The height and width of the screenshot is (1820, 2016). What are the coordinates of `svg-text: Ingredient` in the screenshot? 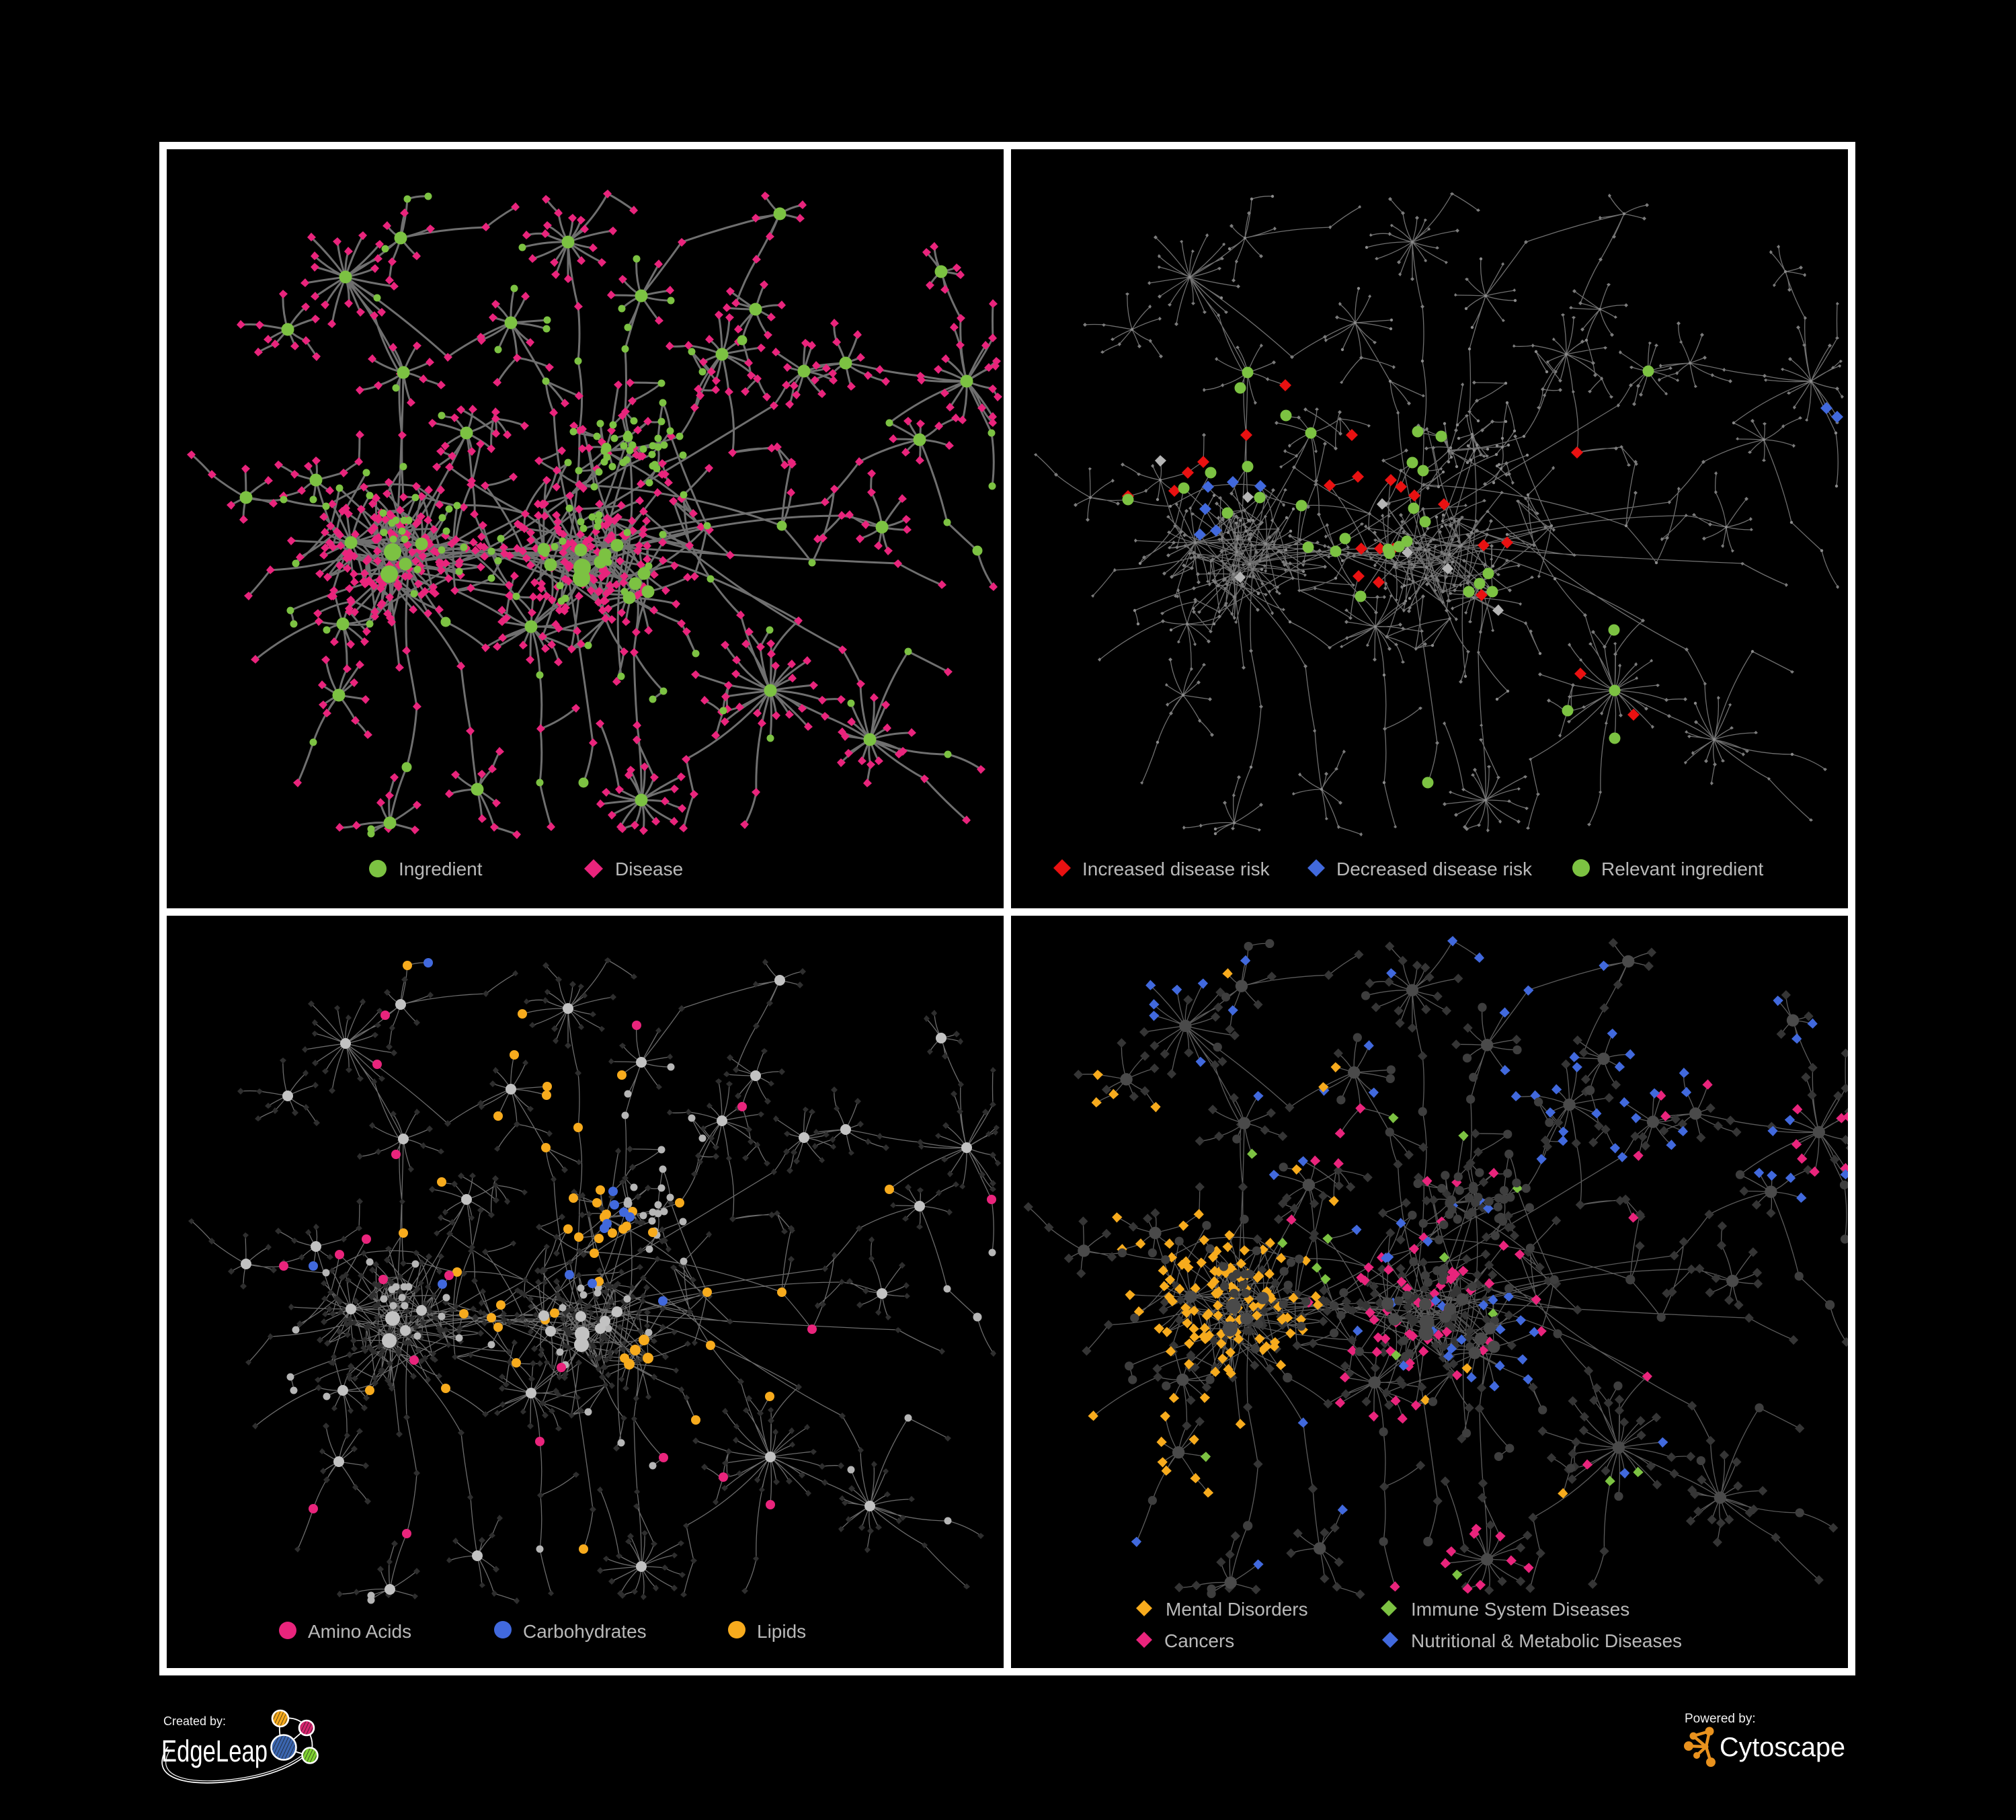 It's located at (441, 869).